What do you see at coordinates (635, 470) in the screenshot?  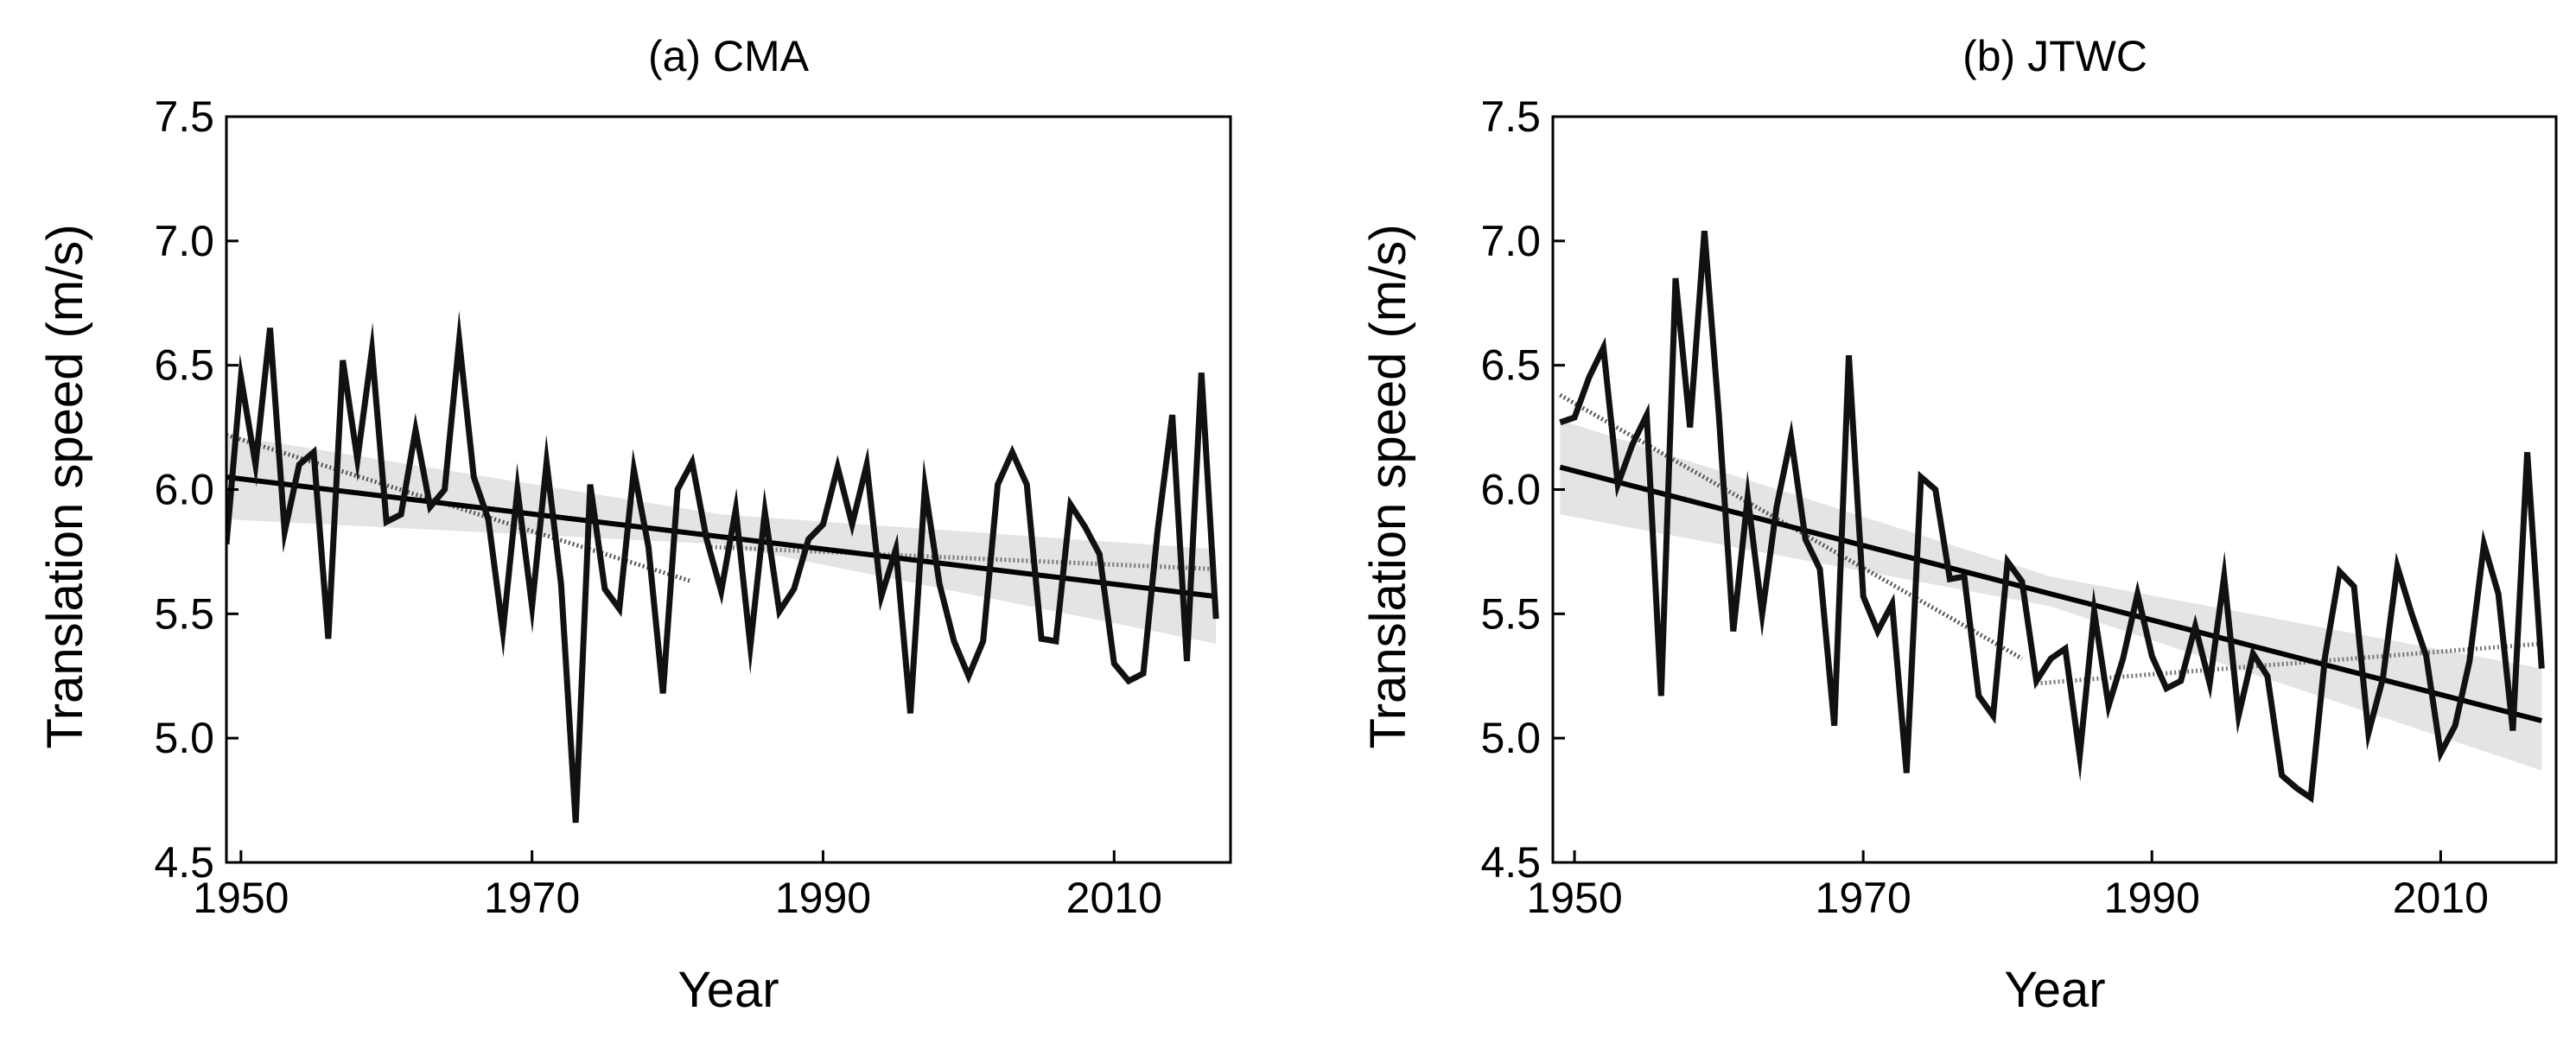 I see `panel-a-point-1977` at bounding box center [635, 470].